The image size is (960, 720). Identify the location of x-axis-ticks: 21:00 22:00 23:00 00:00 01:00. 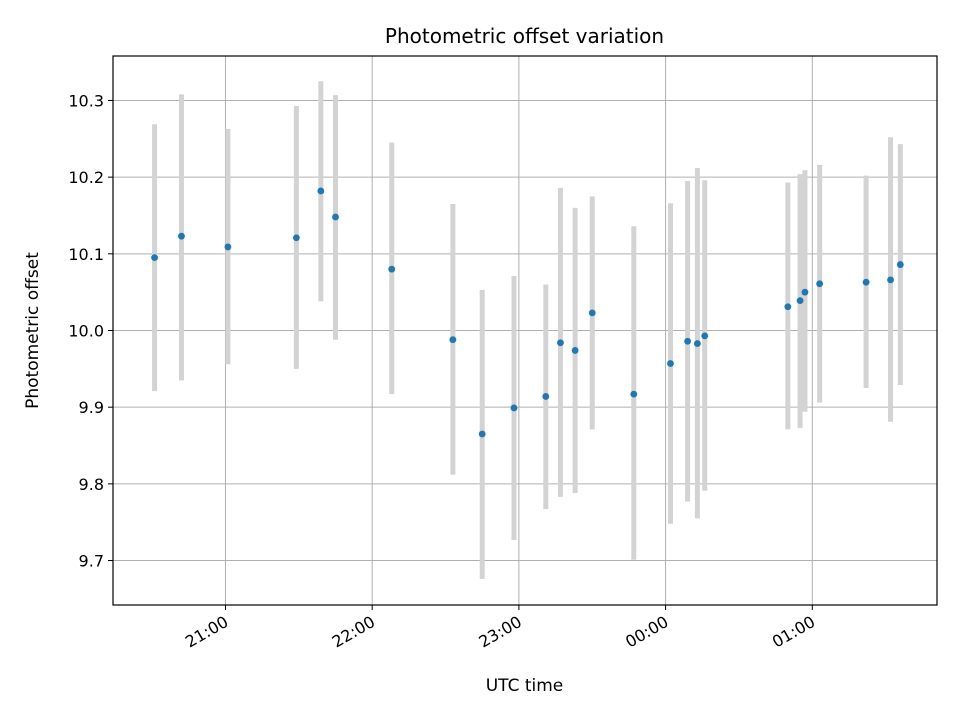
(500, 628).